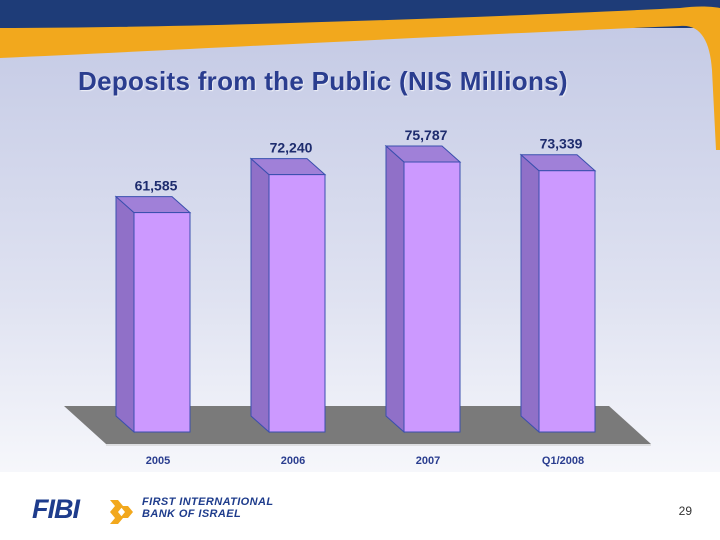  I want to click on page-number: 29, so click(685, 511).